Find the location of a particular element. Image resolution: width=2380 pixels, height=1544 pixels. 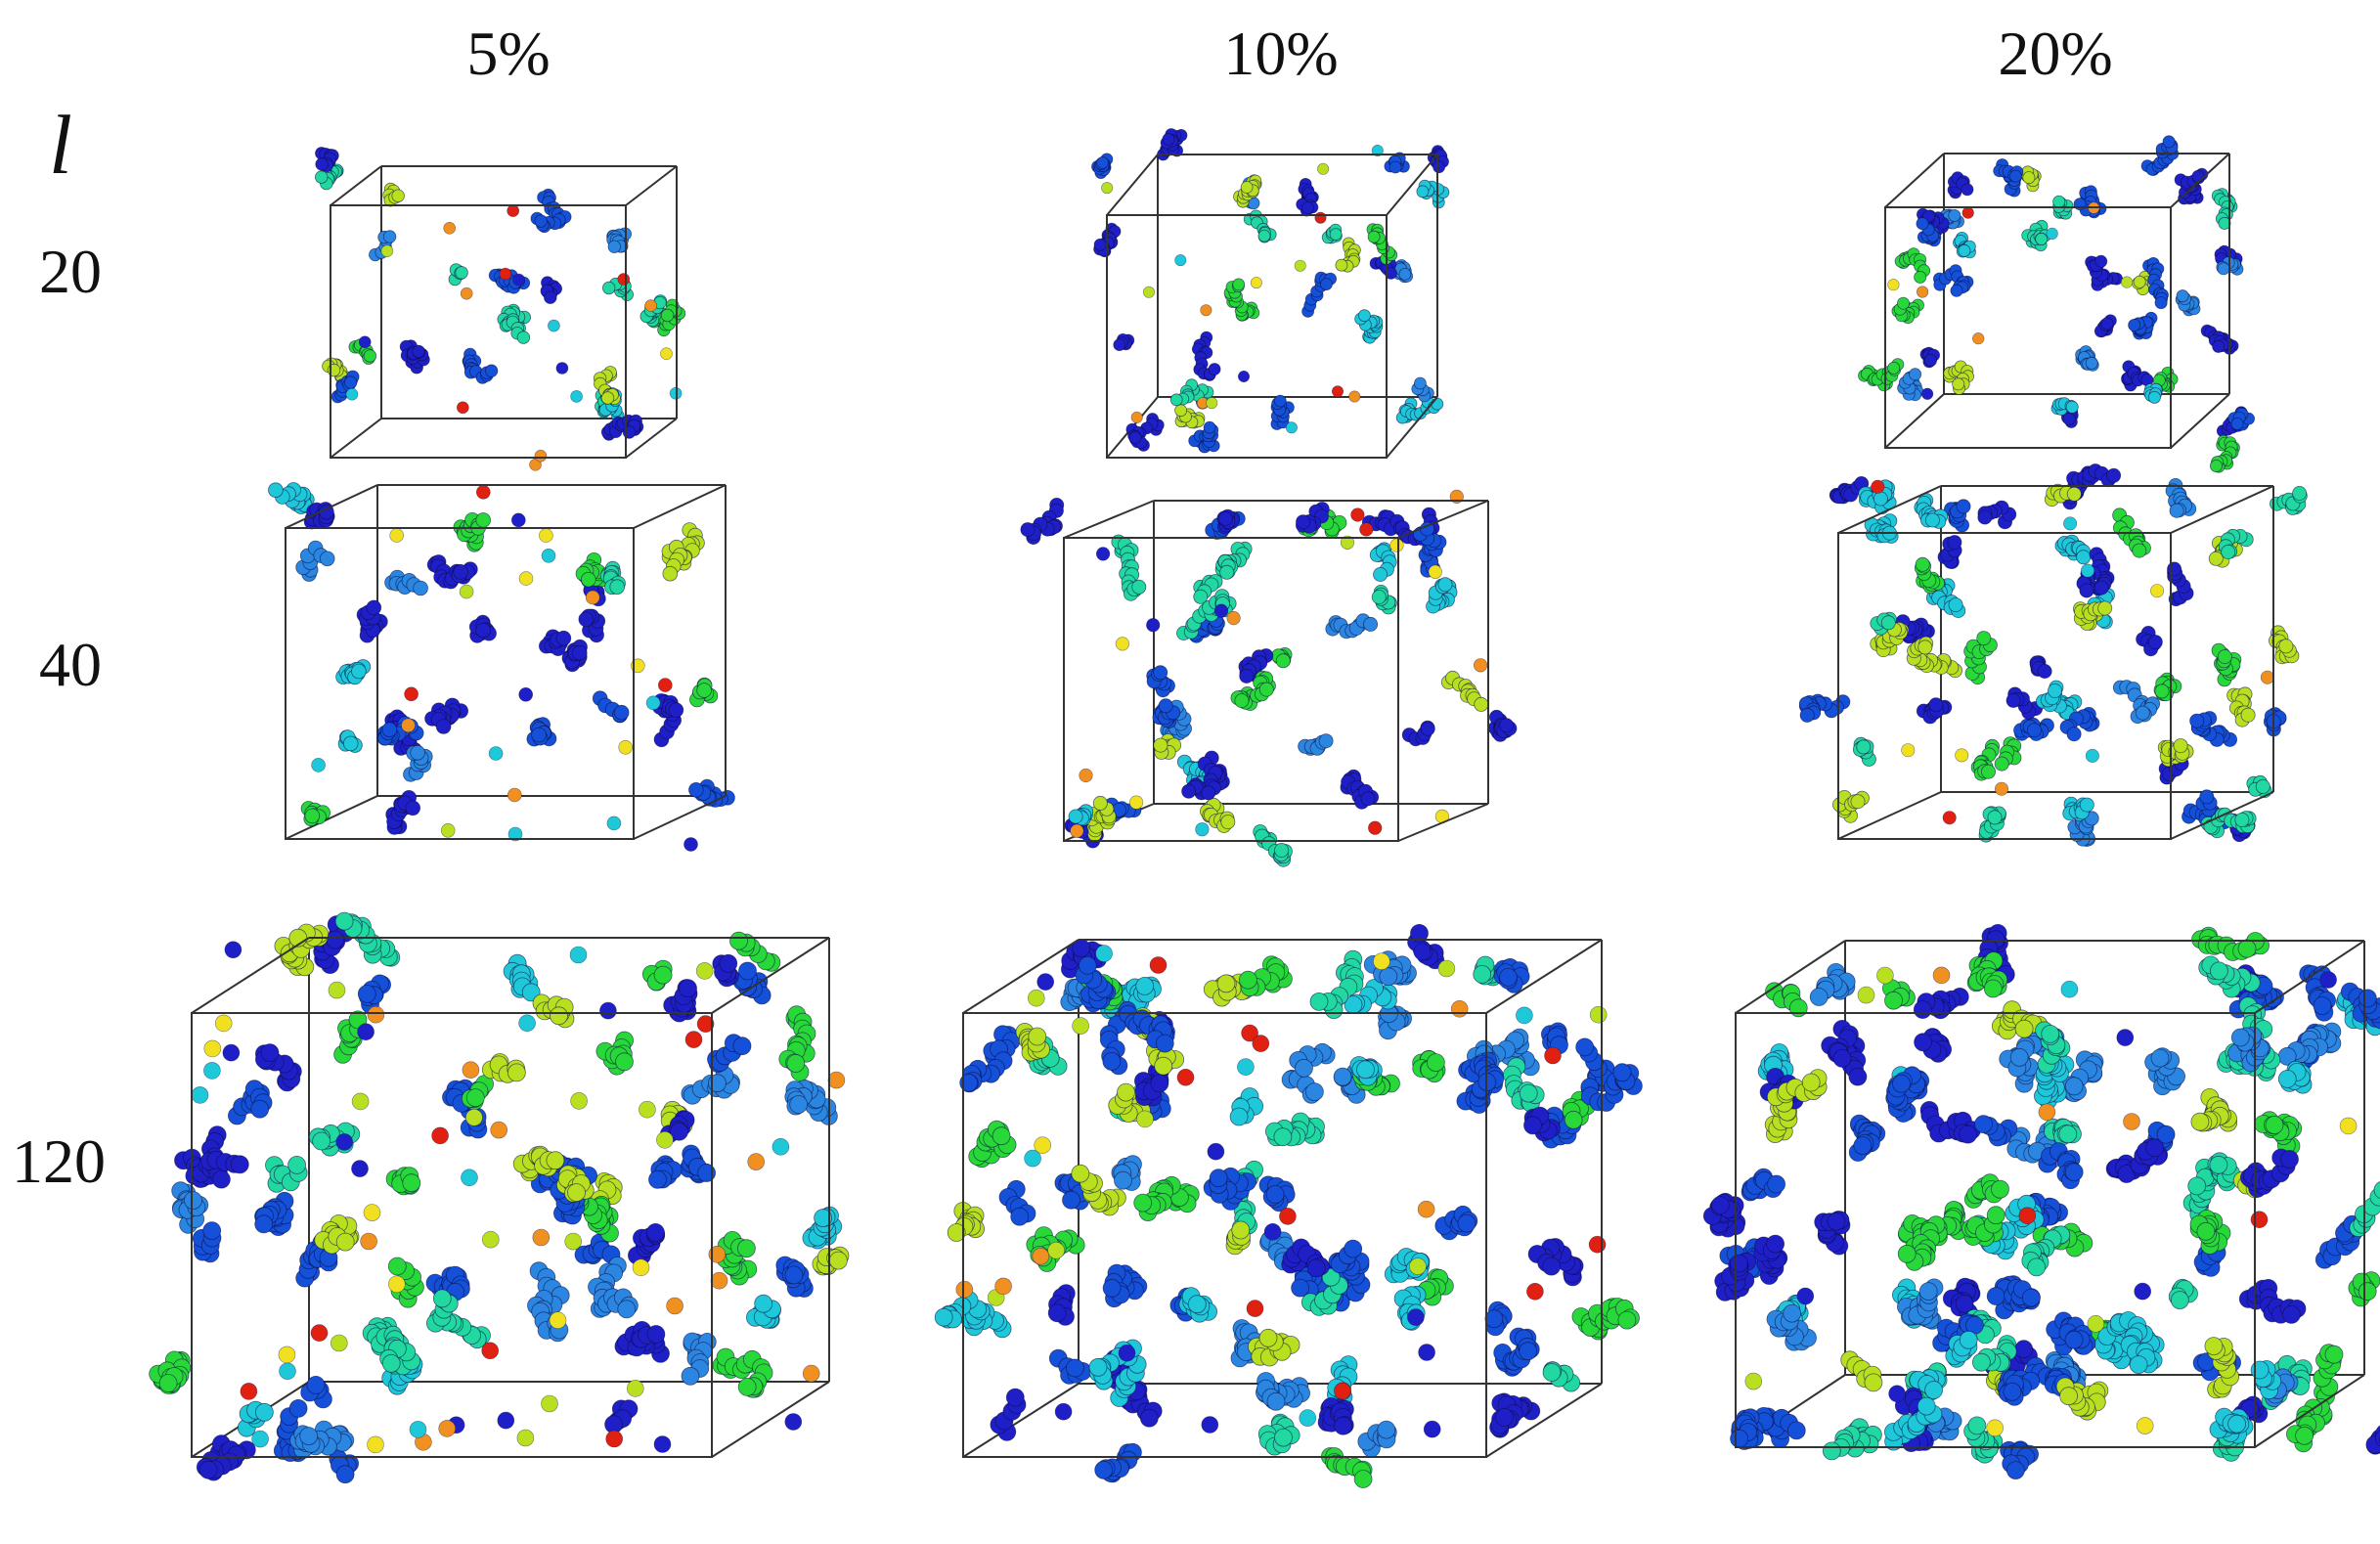

row-axis-symbol: l is located at coordinates (60, 145).